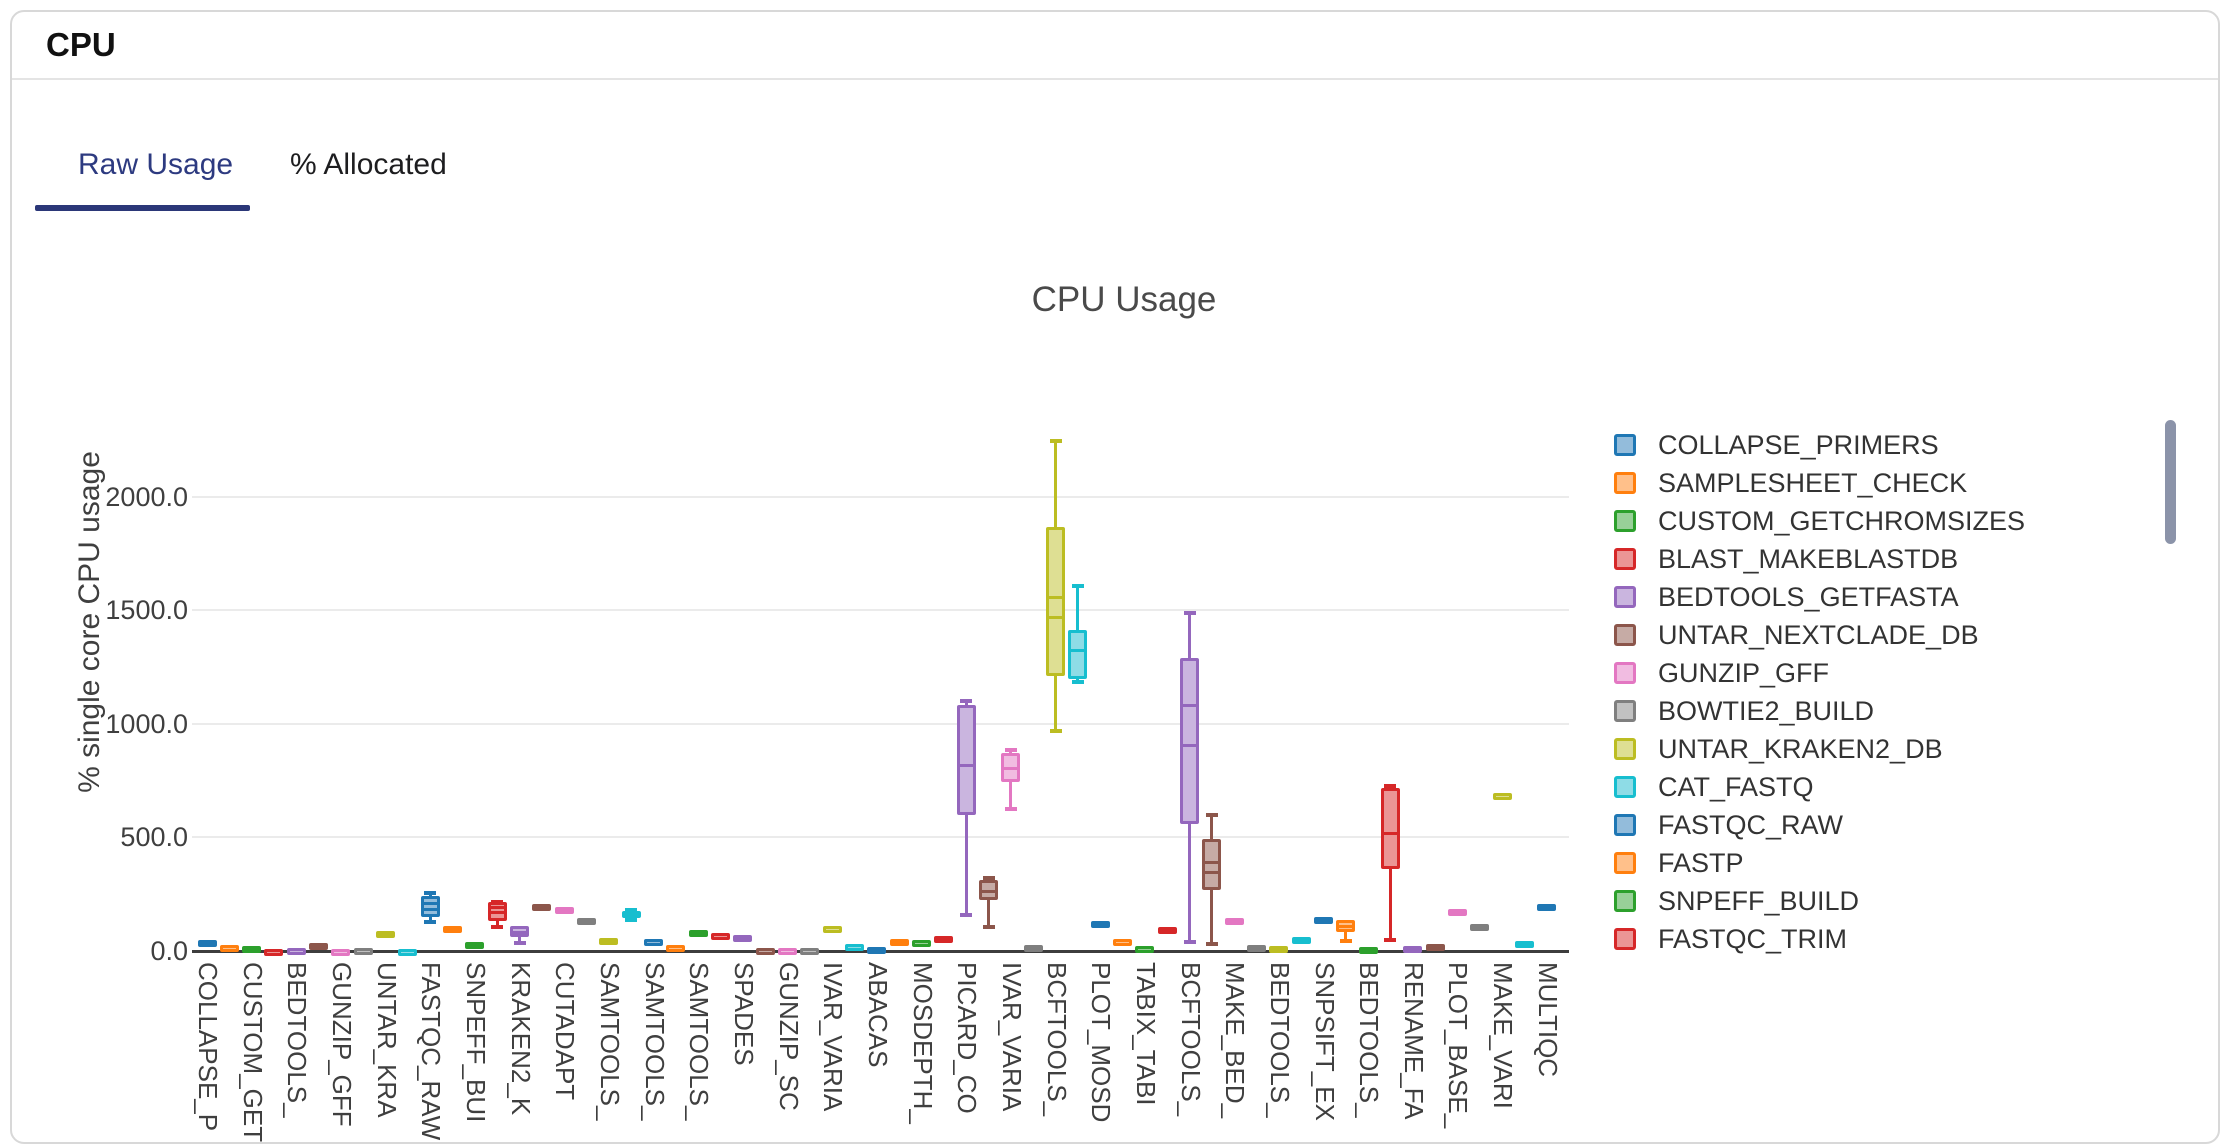 Image resolution: width=2226 pixels, height=1146 pixels. Describe the element at coordinates (743, 1014) in the screenshot. I see `x-tick-label: SPADES` at that location.